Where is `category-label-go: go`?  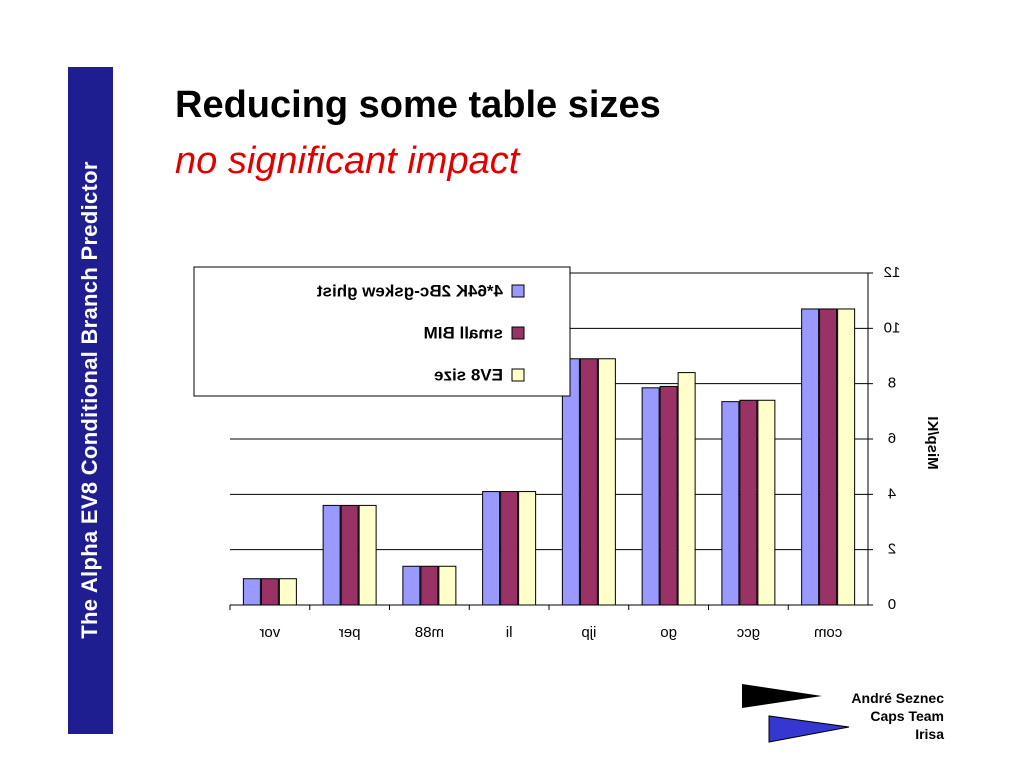 category-label-go: go is located at coordinates (668, 632).